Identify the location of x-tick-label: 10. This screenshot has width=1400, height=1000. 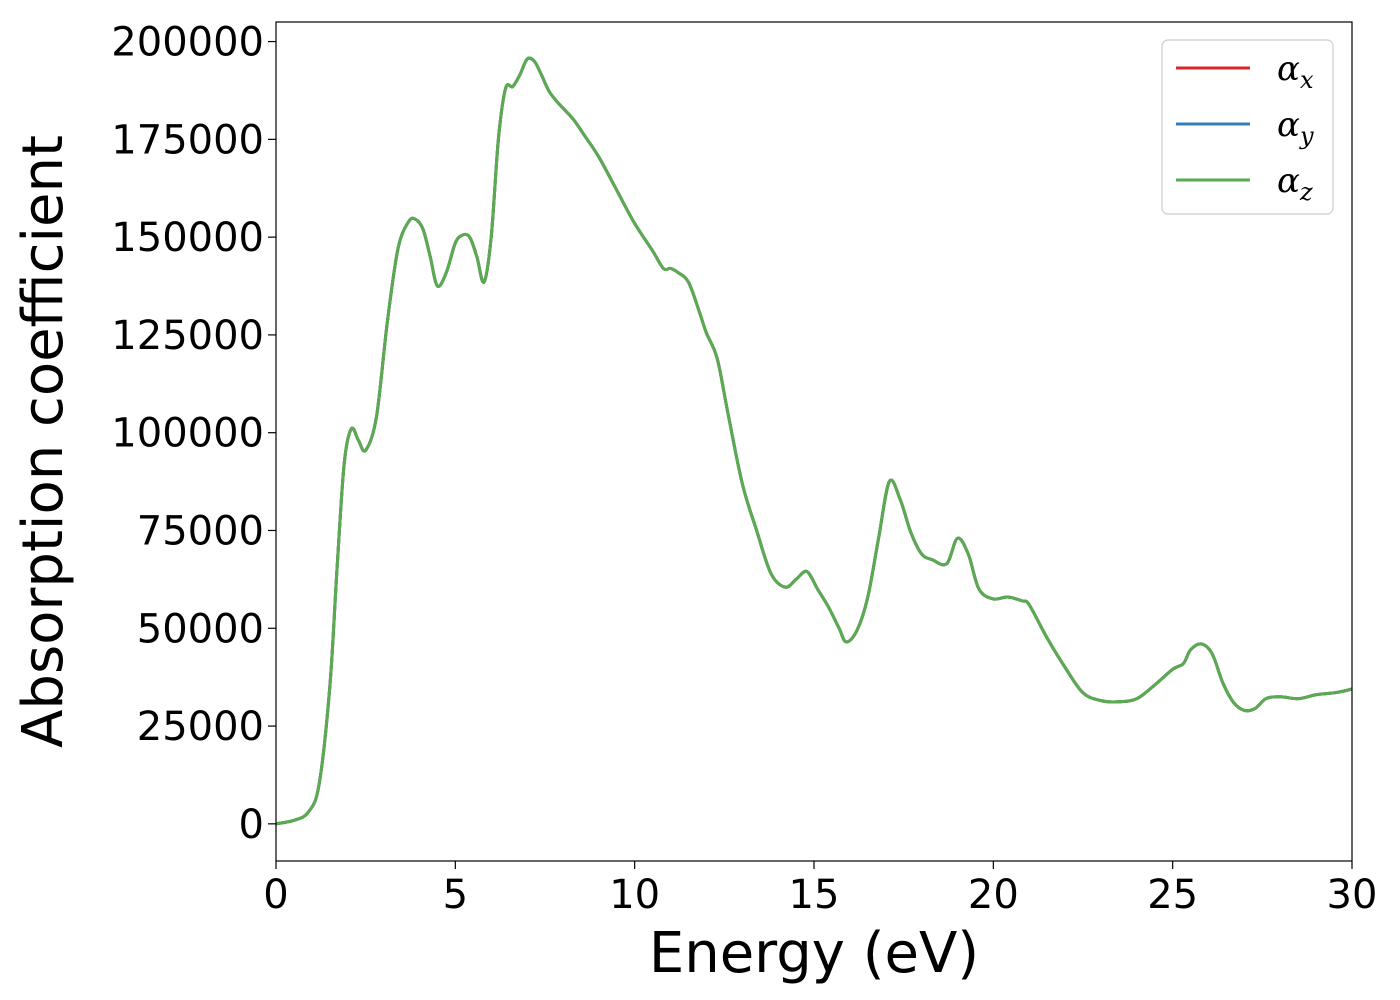
(634, 895).